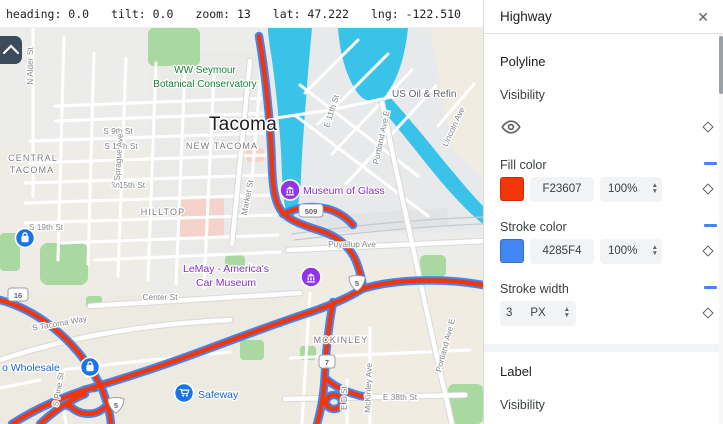 Image resolution: width=723 pixels, height=424 pixels. I want to click on street-label-mckinley-ave: McKinley Ave, so click(368, 388).